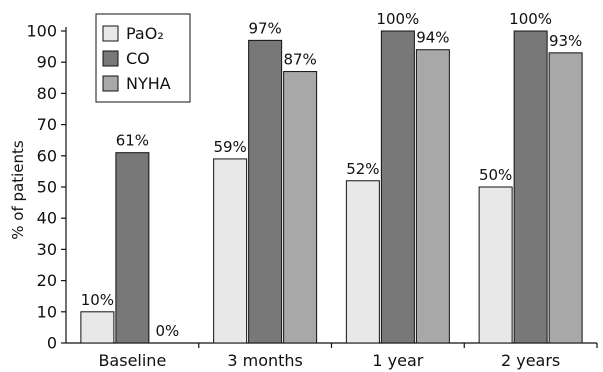 Image resolution: width=603 pixels, height=372 pixels. I want to click on y-tick-label: 80, so click(47, 93).